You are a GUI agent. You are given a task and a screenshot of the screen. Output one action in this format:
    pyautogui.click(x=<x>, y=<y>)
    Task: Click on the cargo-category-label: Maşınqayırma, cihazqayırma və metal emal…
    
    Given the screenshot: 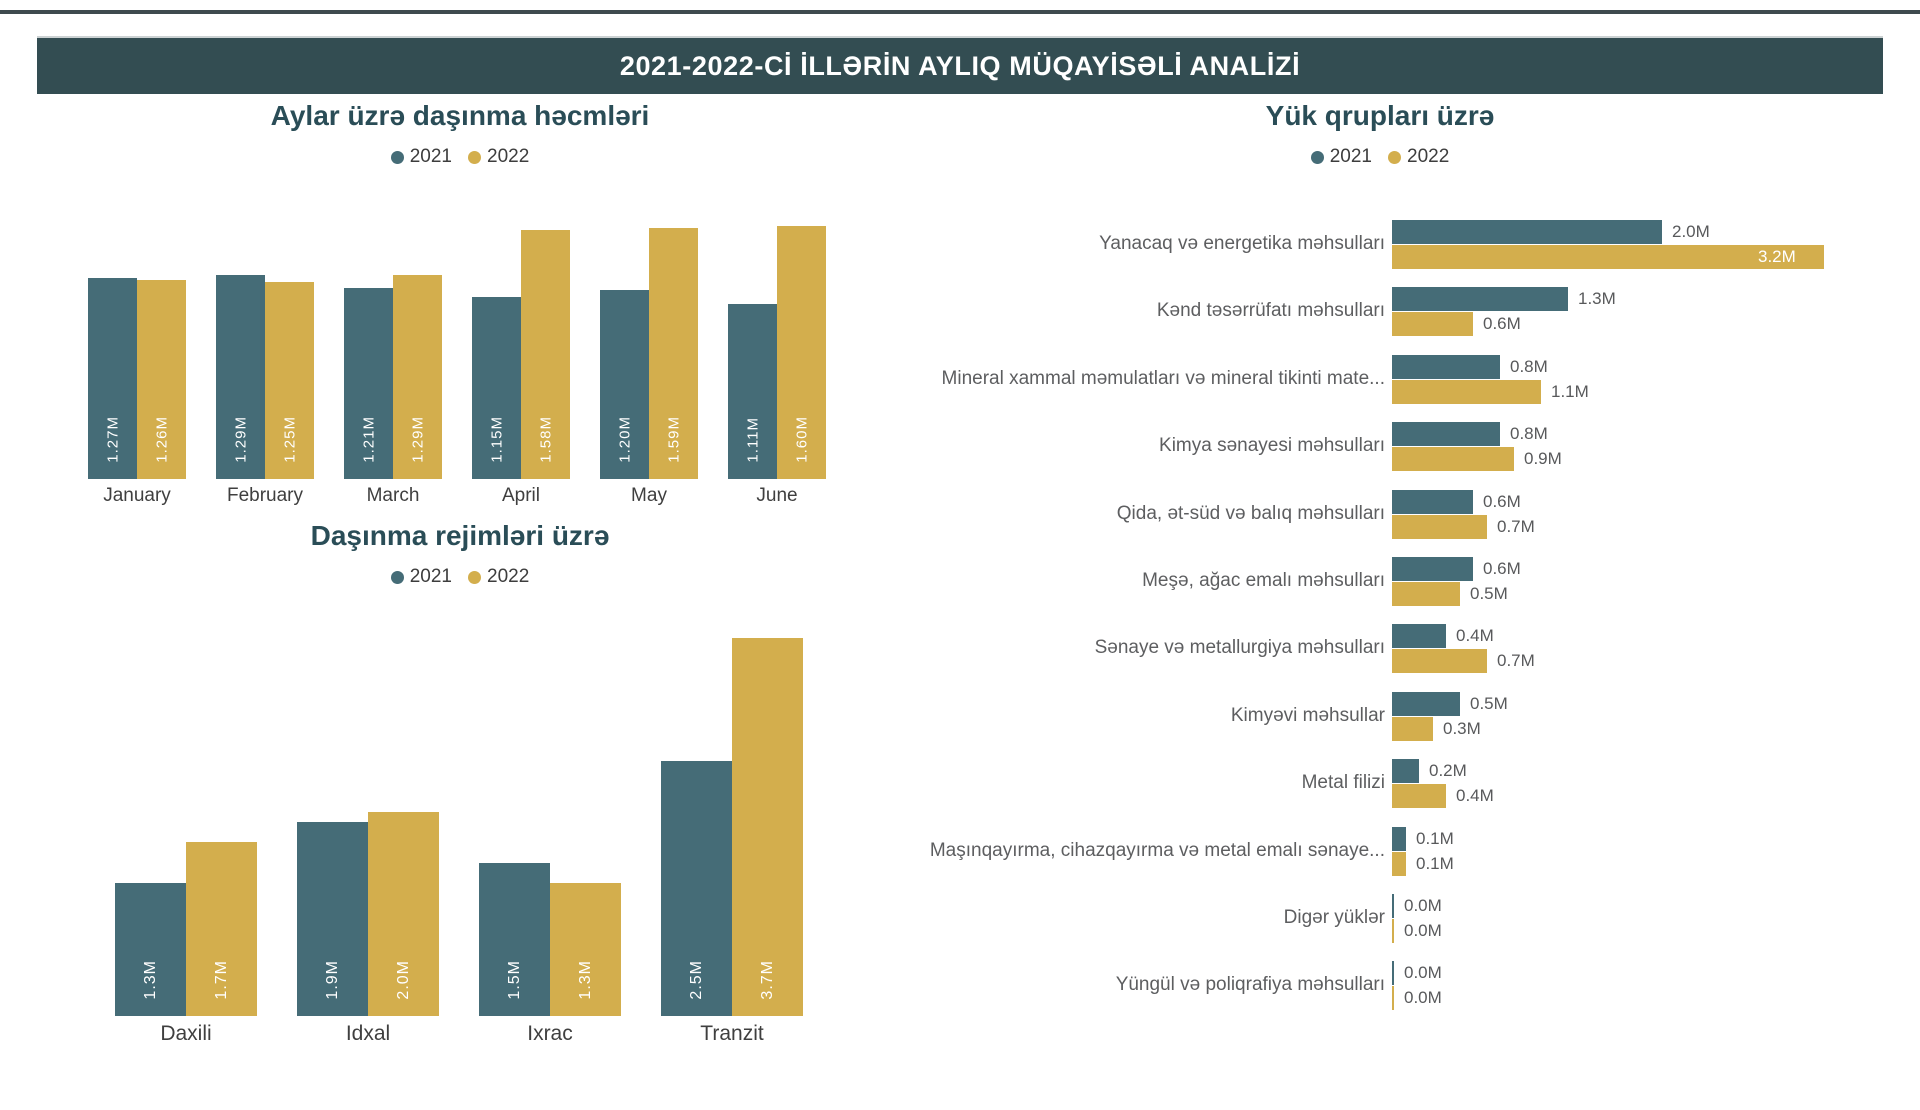 What is the action you would take?
    pyautogui.click(x=1157, y=851)
    